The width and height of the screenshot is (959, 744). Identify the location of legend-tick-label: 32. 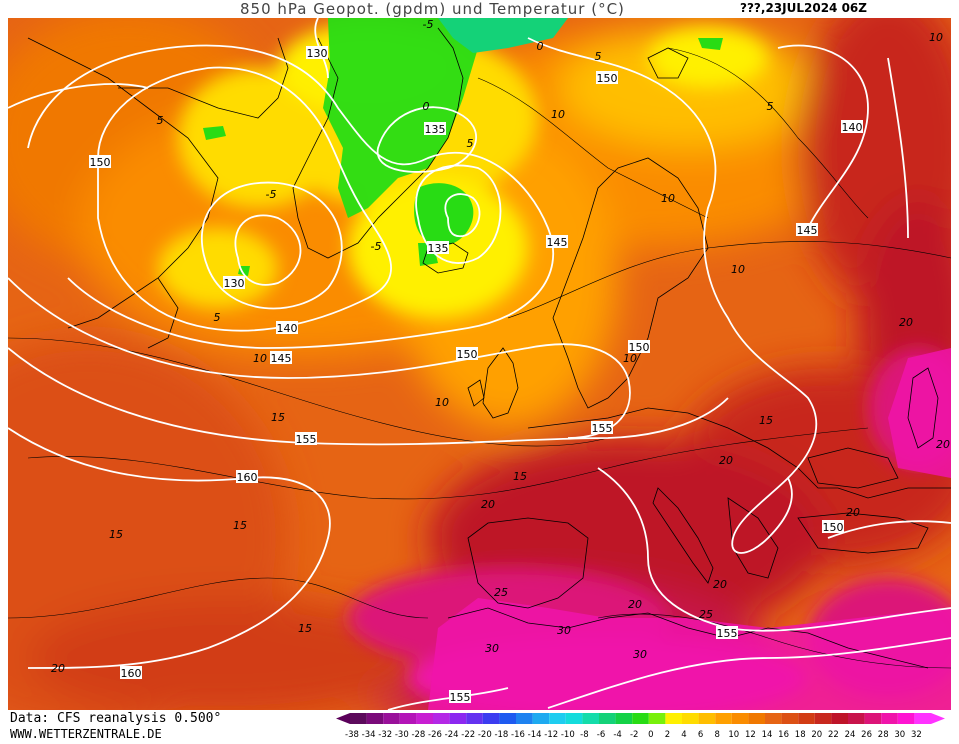
(916, 735).